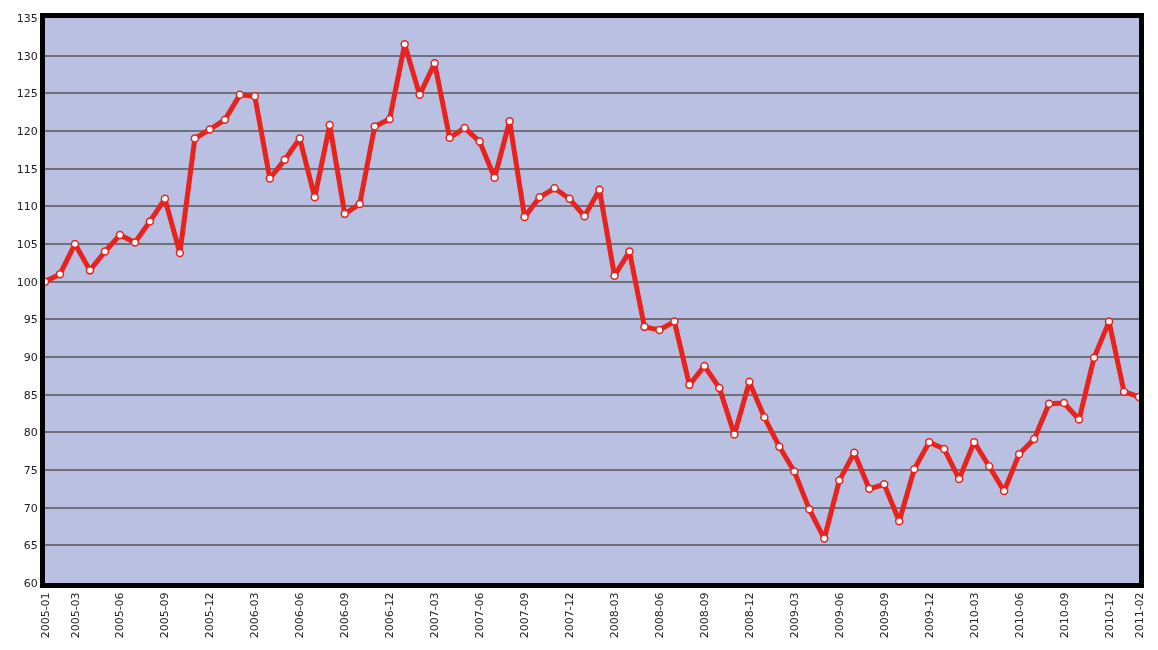  What do you see at coordinates (749, 615) in the screenshot?
I see `x-tick-label: 2008-12` at bounding box center [749, 615].